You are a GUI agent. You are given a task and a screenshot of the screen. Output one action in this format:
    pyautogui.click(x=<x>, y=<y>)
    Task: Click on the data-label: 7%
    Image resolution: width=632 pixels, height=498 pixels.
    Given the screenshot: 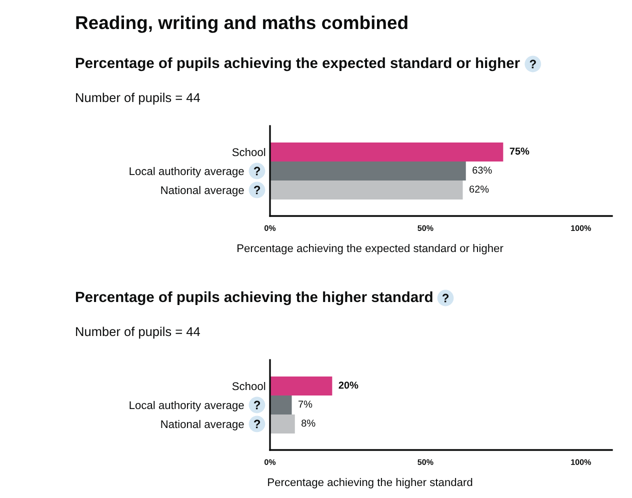 What is the action you would take?
    pyautogui.click(x=305, y=404)
    